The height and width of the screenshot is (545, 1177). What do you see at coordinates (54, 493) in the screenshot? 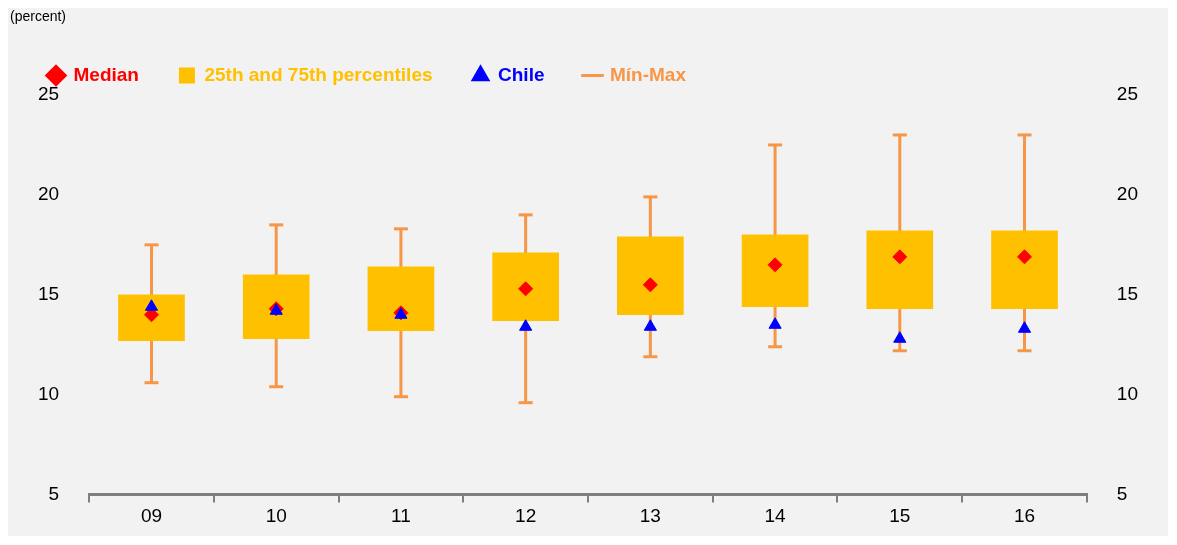
I see `y-tick-label: 5` at bounding box center [54, 493].